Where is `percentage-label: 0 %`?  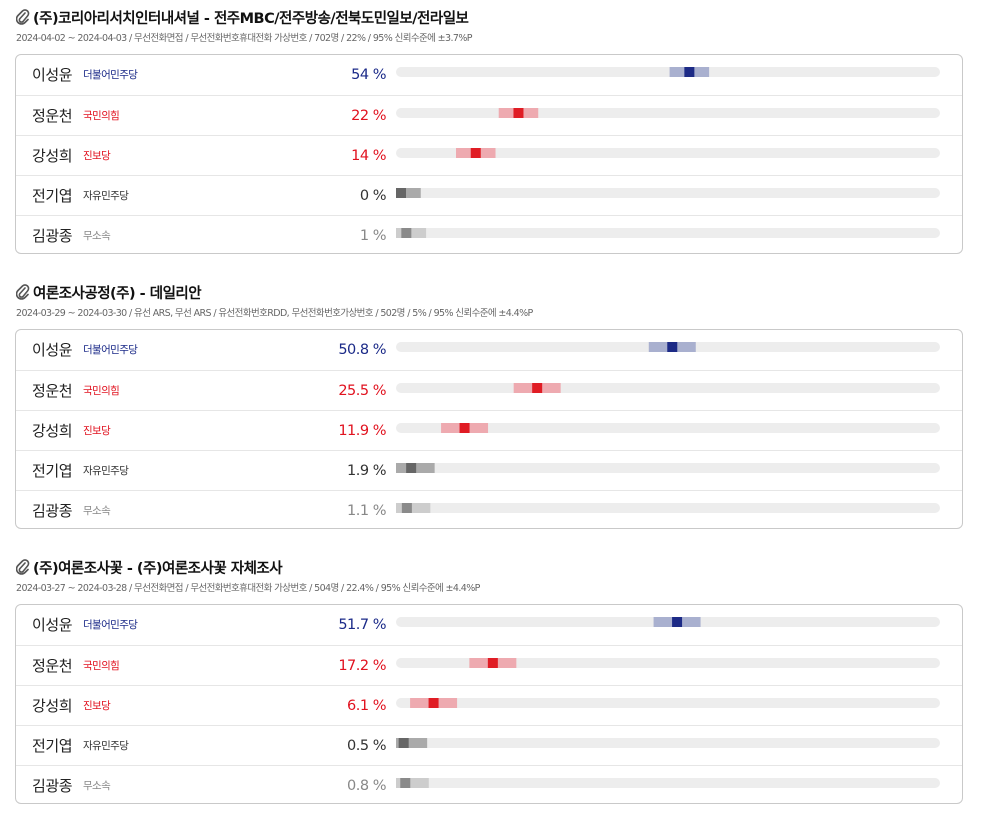
percentage-label: 0 % is located at coordinates (373, 196).